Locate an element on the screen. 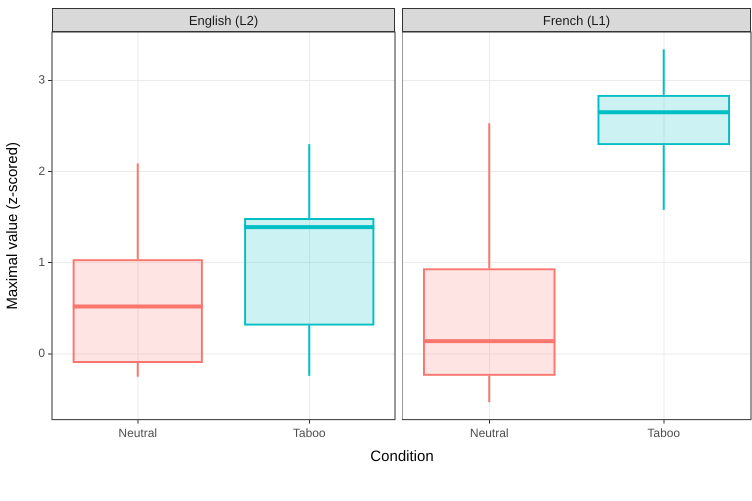 The width and height of the screenshot is (752, 501). y-axis-title: Maximal value (z-scored) is located at coordinates (13, 226).